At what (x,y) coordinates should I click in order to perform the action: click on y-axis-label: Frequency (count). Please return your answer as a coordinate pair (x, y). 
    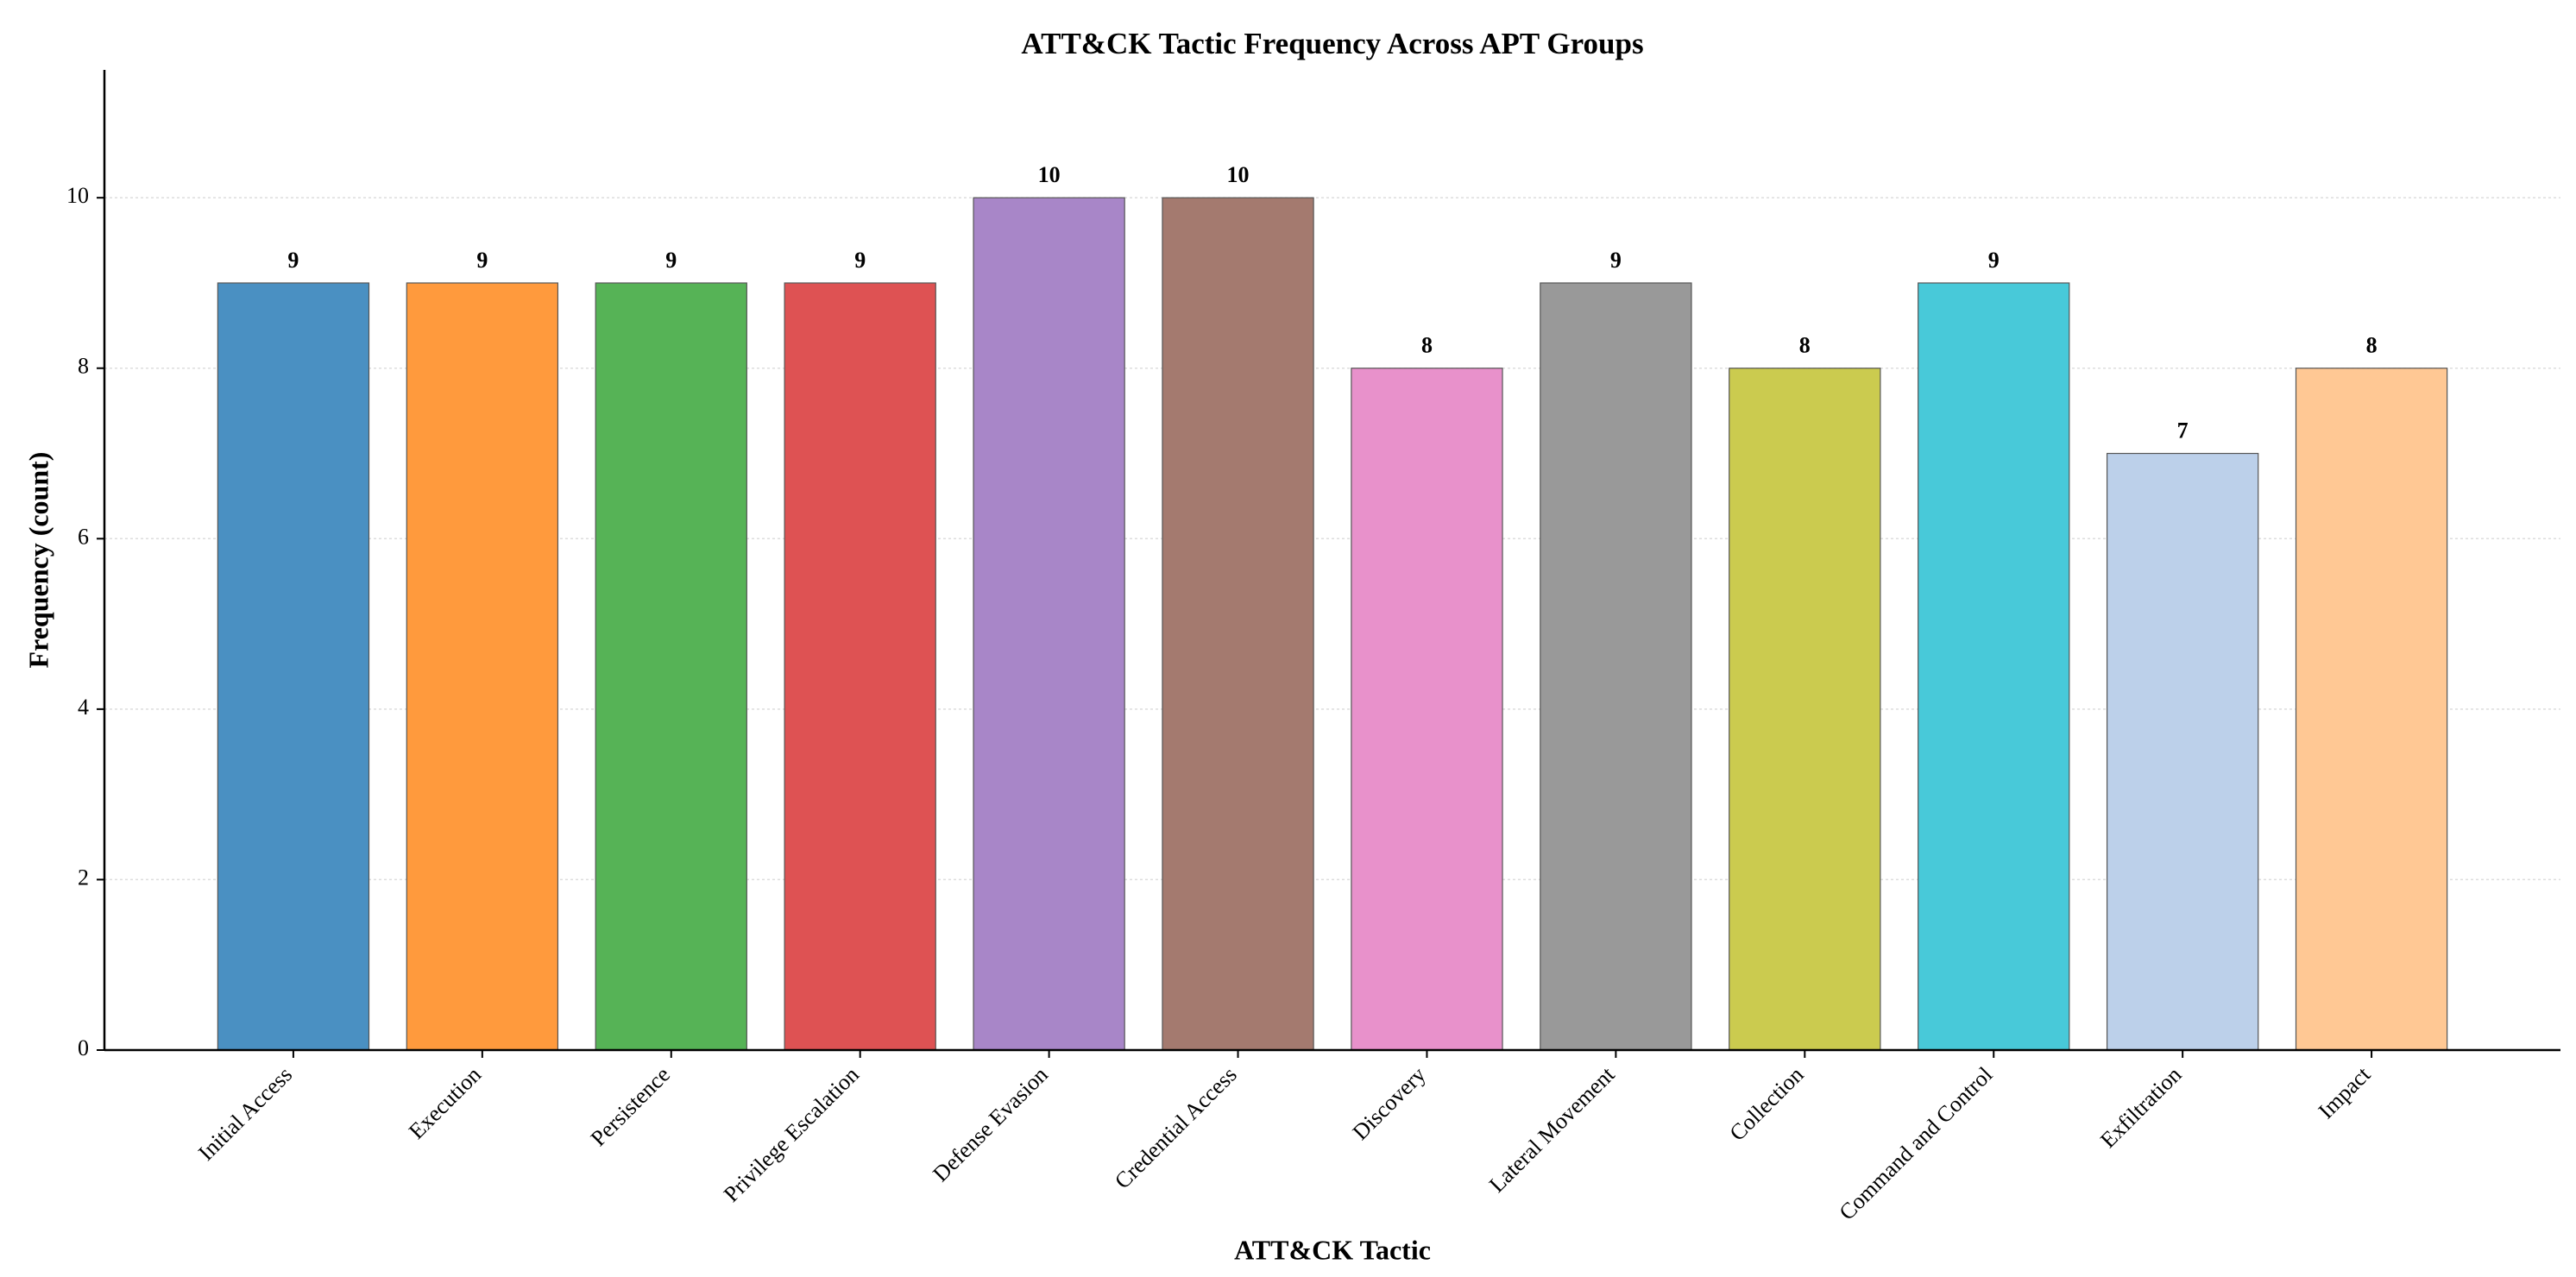
    Looking at the image, I should click on (38, 560).